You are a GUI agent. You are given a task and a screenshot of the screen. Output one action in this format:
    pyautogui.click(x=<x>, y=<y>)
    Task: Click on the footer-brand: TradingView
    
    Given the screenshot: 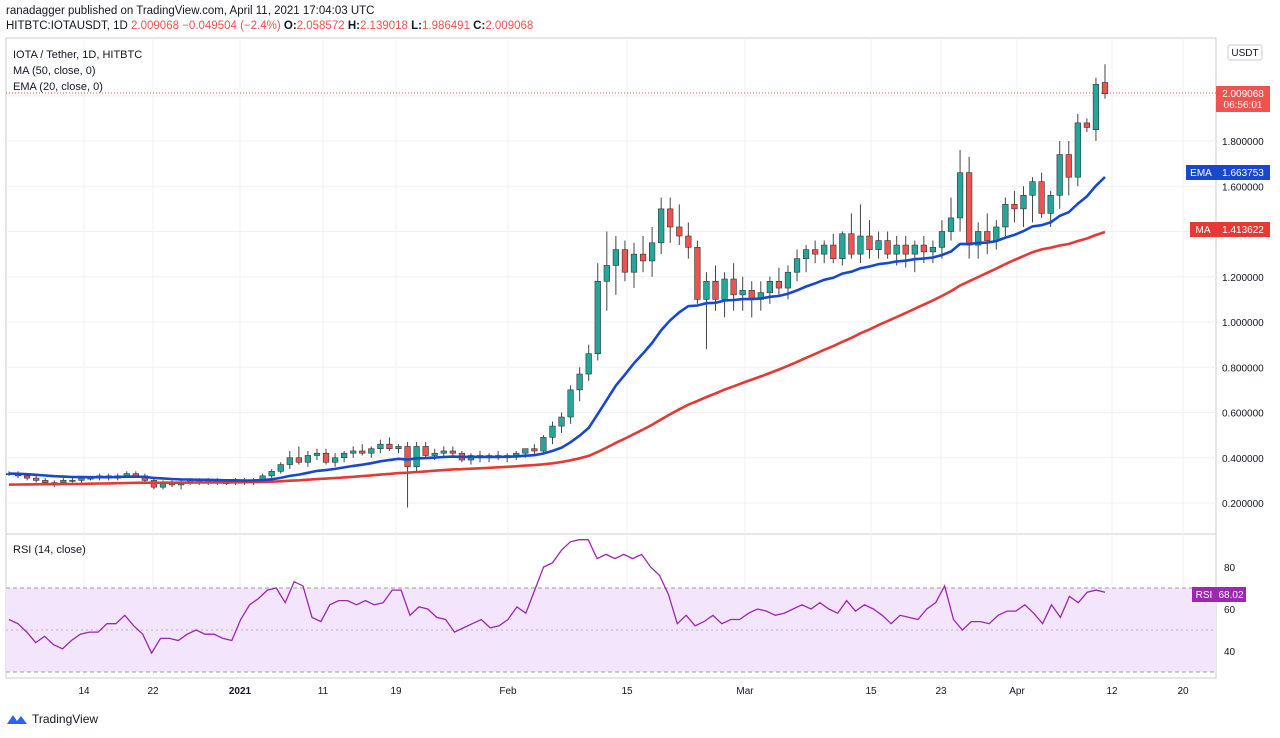 What is the action you would take?
    pyautogui.click(x=52, y=719)
    